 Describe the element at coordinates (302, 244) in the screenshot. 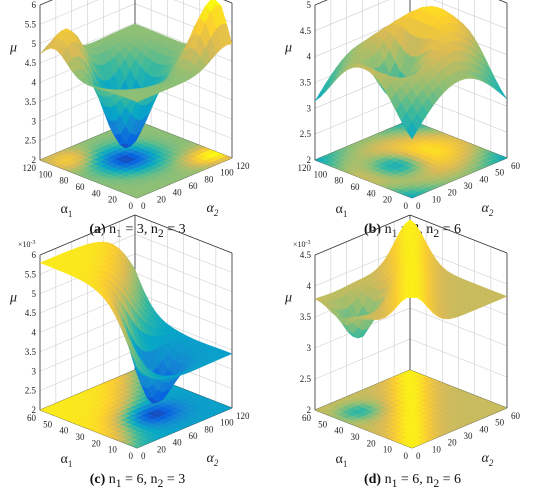

I see `z-exponent-label: ×10⁻³` at that location.